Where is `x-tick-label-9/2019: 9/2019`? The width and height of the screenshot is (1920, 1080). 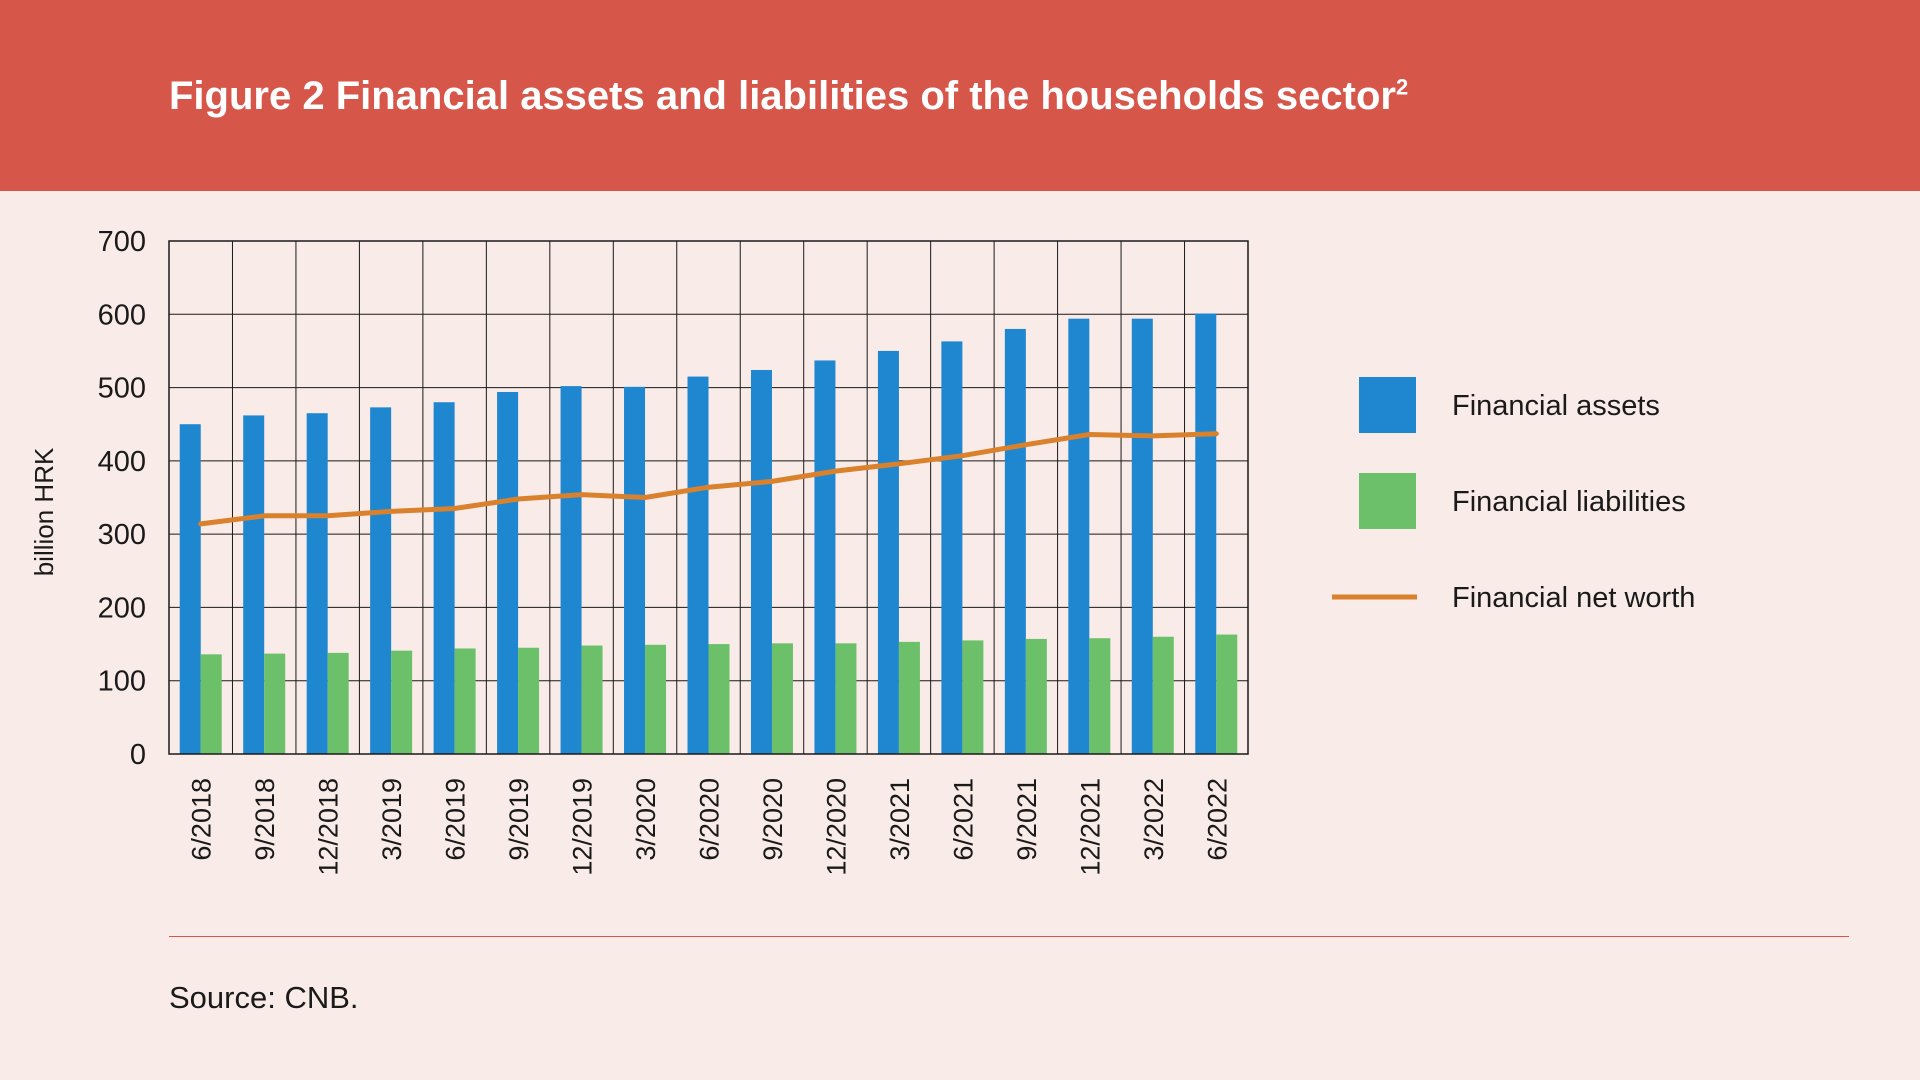 x-tick-label-9/2019: 9/2019 is located at coordinates (519, 819).